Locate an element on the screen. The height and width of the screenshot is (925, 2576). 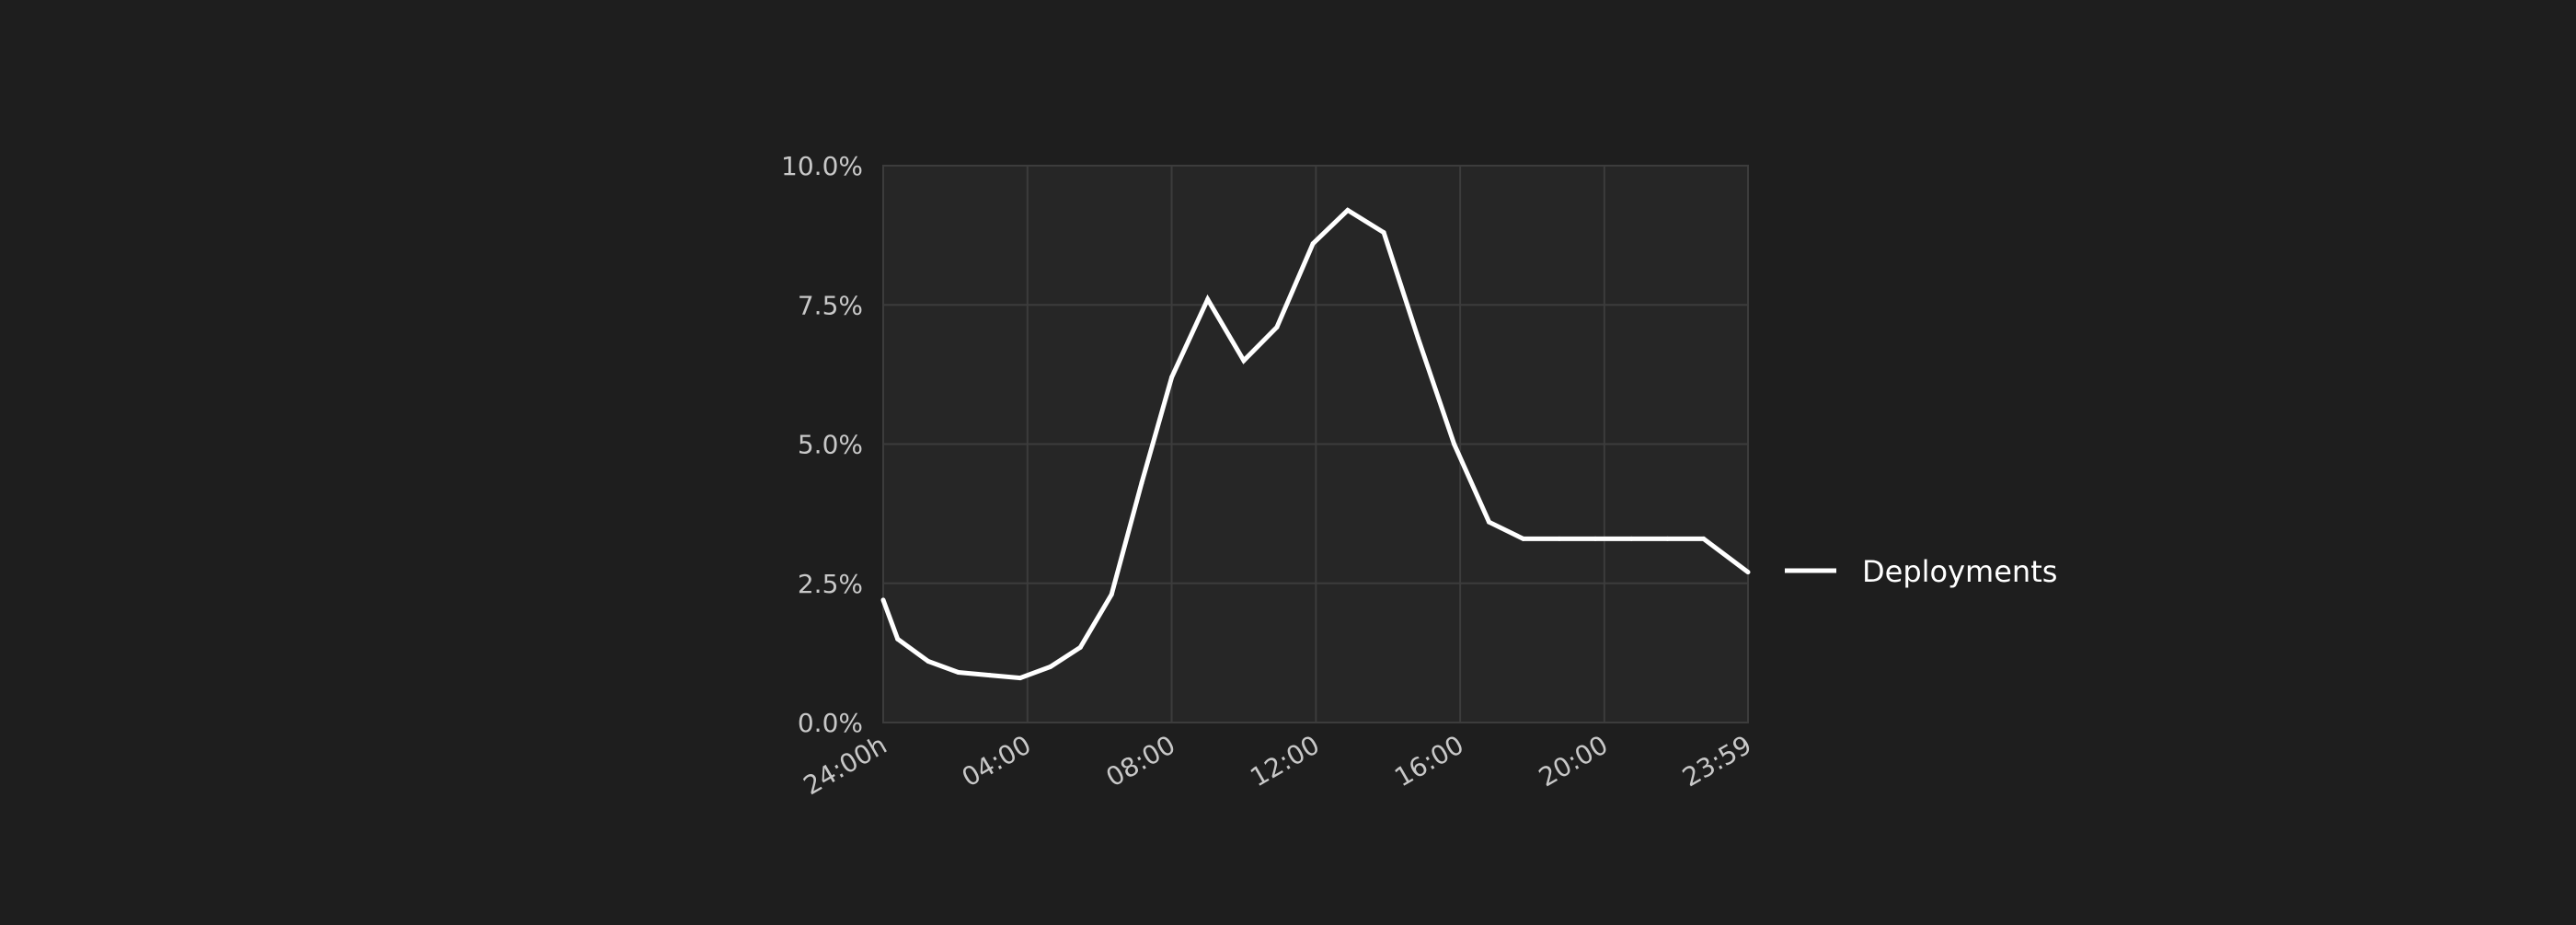
y-tick-label: 5.0% is located at coordinates (830, 445).